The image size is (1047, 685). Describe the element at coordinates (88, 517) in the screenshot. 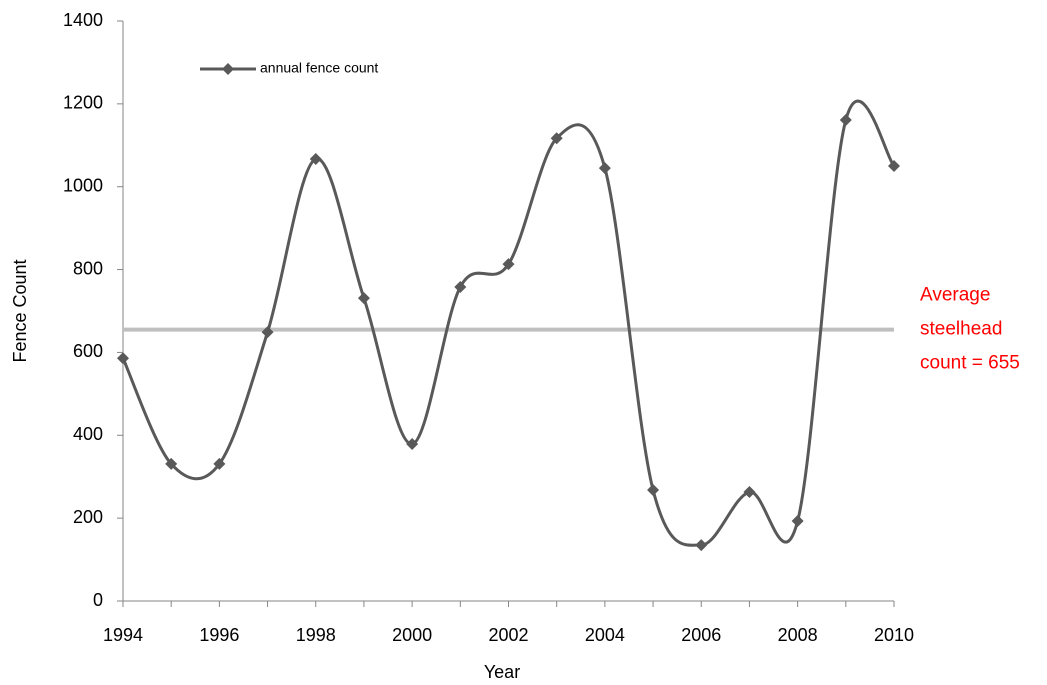

I see `y-tick-label: 200` at that location.